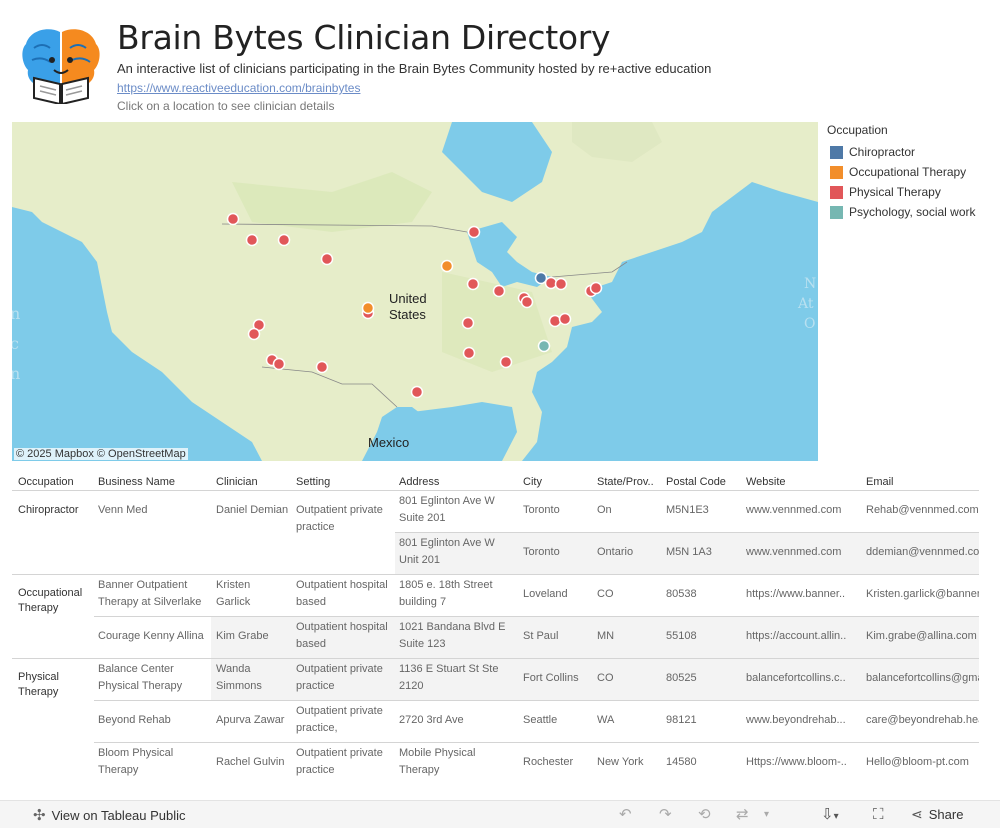 Image resolution: width=1000 pixels, height=828 pixels. I want to click on view-on-tableau-button: ✣ View on Tableau Public, so click(109, 815).